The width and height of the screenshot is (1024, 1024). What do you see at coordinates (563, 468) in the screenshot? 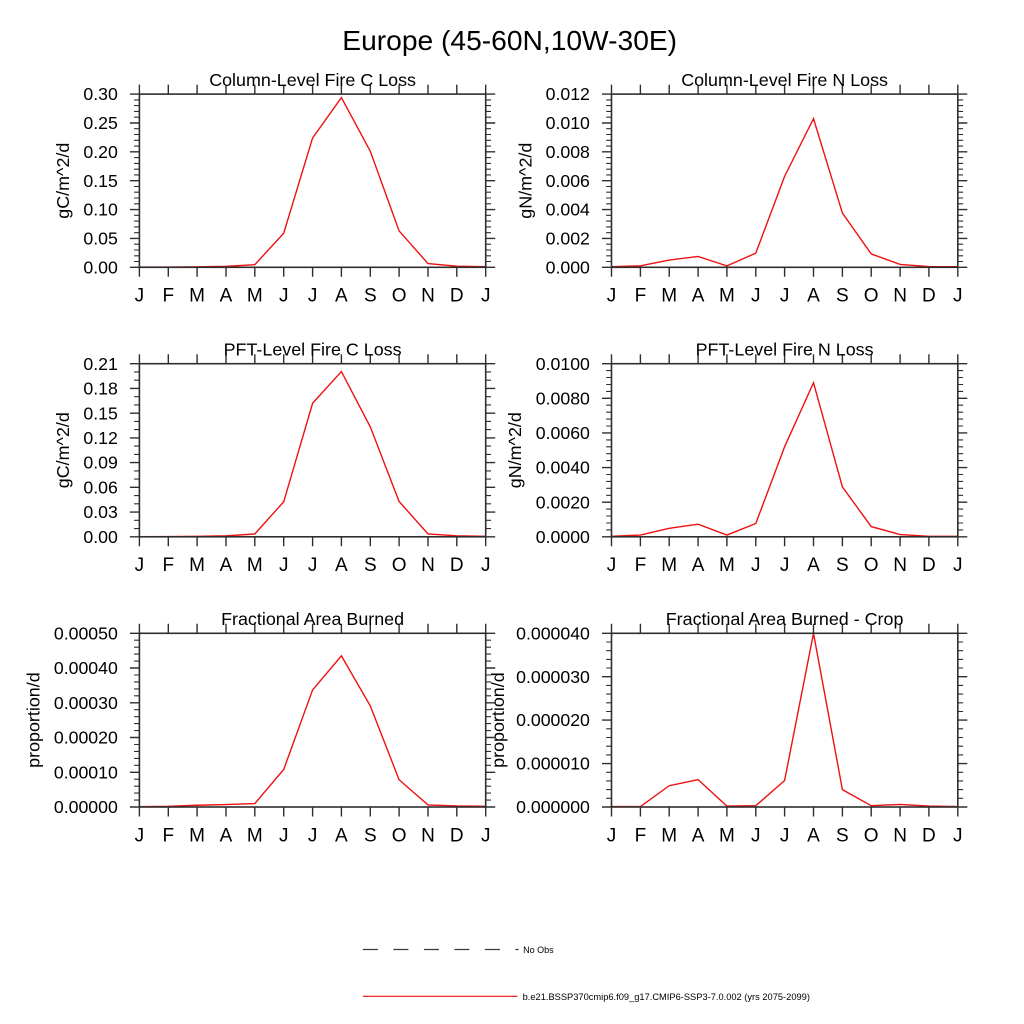
I see `svg-text: 0.0040` at bounding box center [563, 468].